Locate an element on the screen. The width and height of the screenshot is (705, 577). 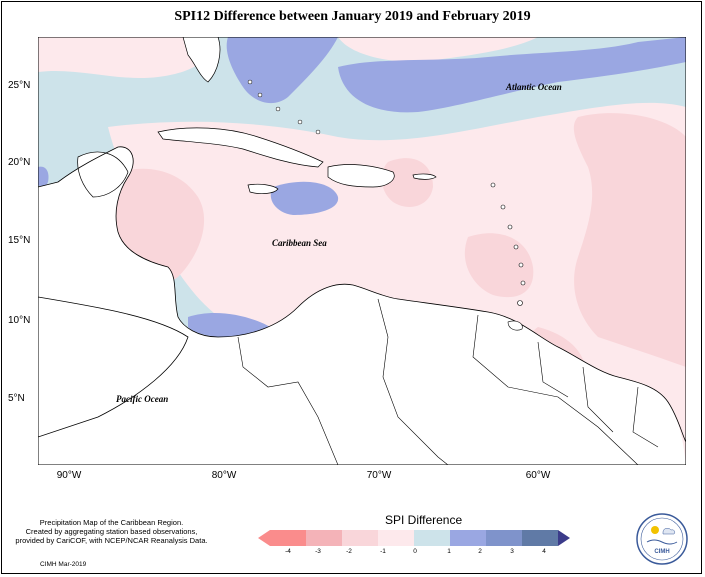
border-french-guiana is located at coordinates (645, 417).